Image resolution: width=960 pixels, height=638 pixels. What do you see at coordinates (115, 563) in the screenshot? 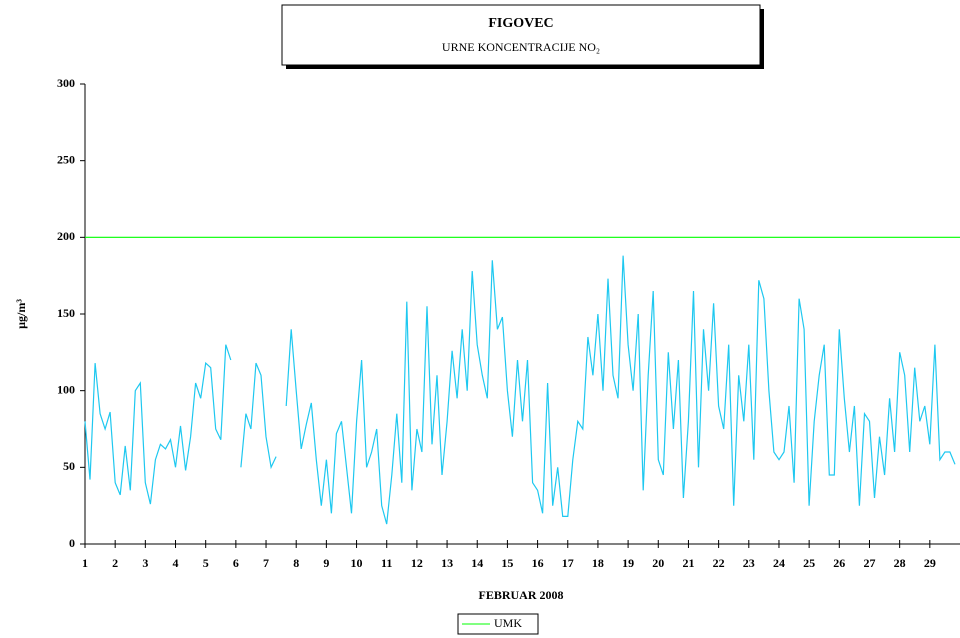
I see `x-tick-label: 2` at bounding box center [115, 563].